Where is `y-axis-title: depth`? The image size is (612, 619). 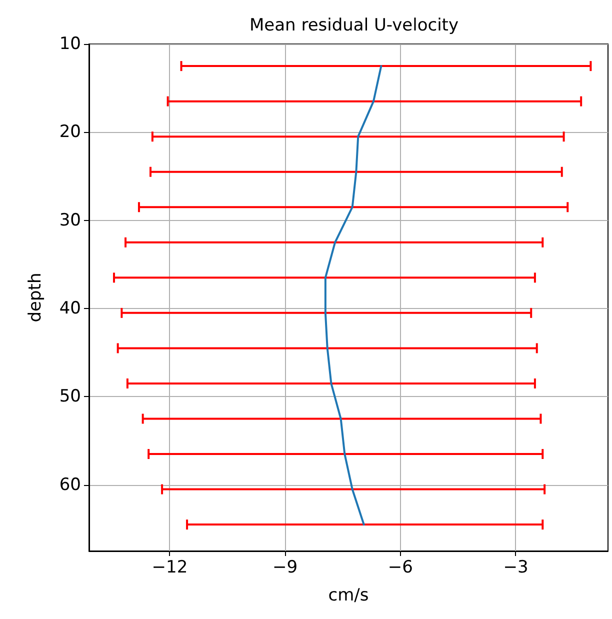 y-axis-title: depth is located at coordinates (36, 297).